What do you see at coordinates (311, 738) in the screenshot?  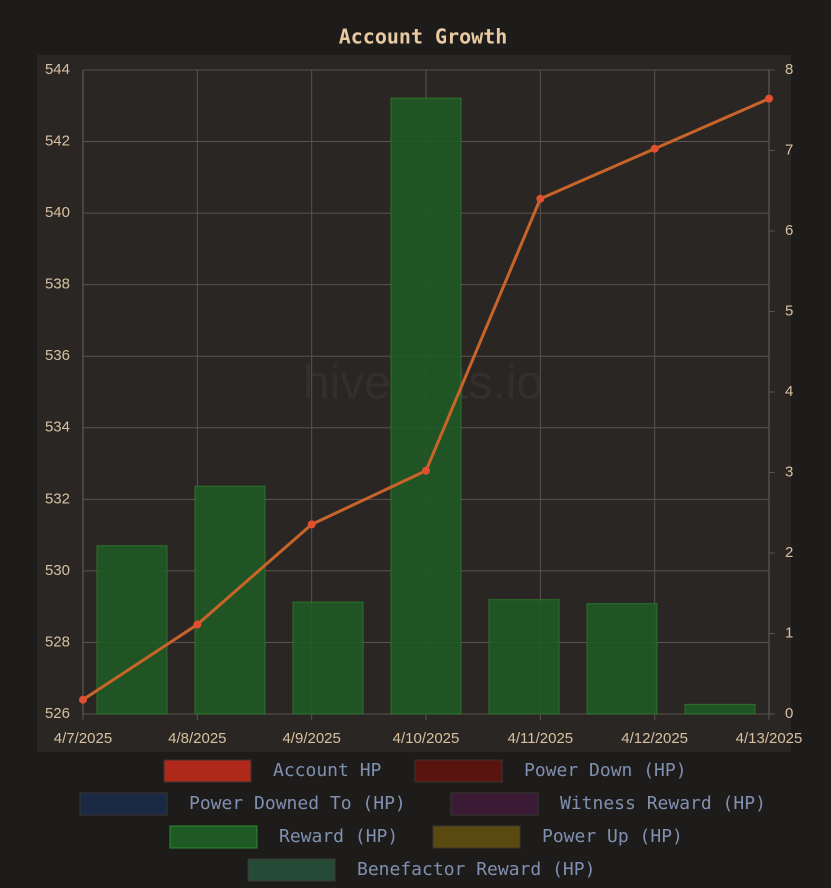 I see `x-tick-label: 4/9/2025` at bounding box center [311, 738].